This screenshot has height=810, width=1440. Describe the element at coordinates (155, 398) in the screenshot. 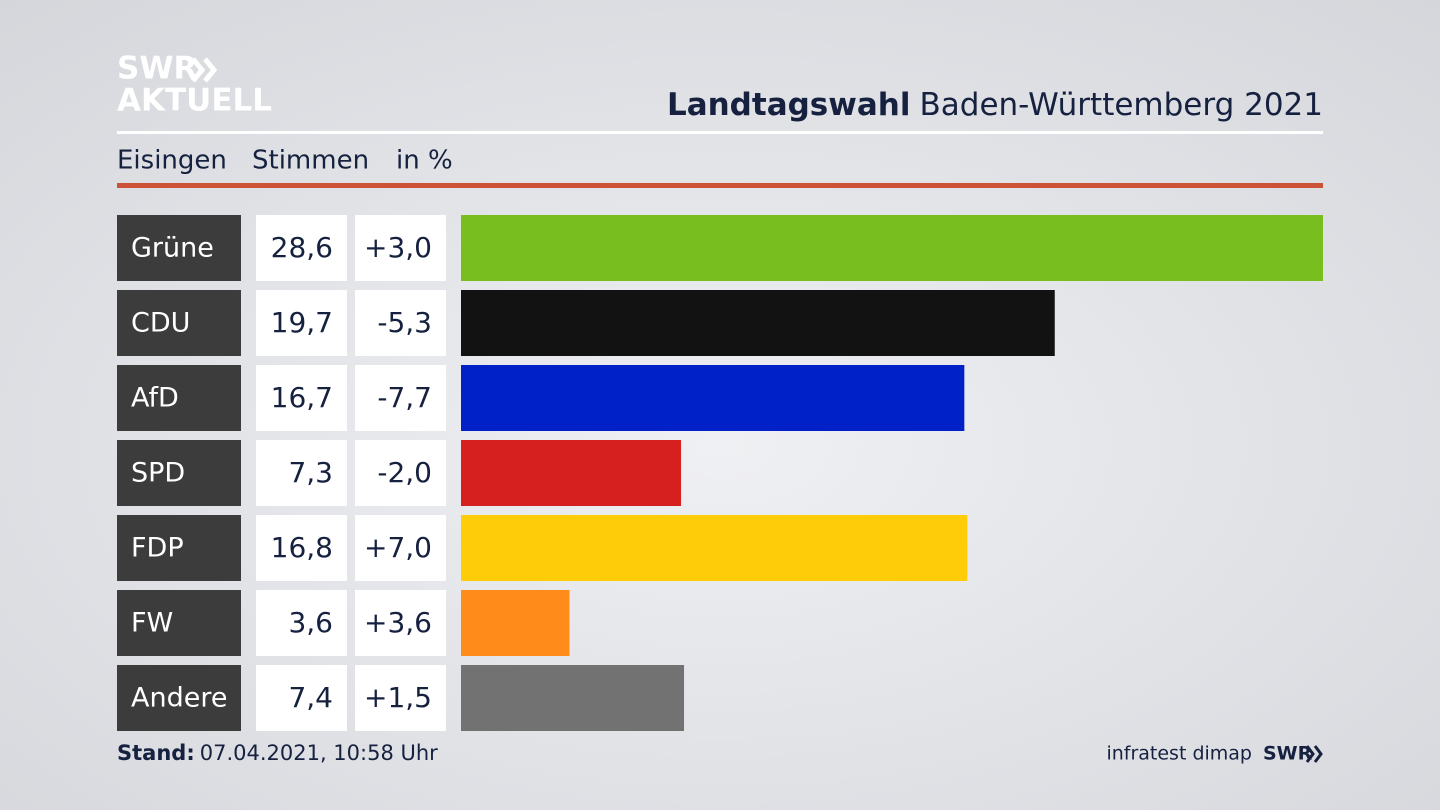

I see `category-label: AfD` at that location.